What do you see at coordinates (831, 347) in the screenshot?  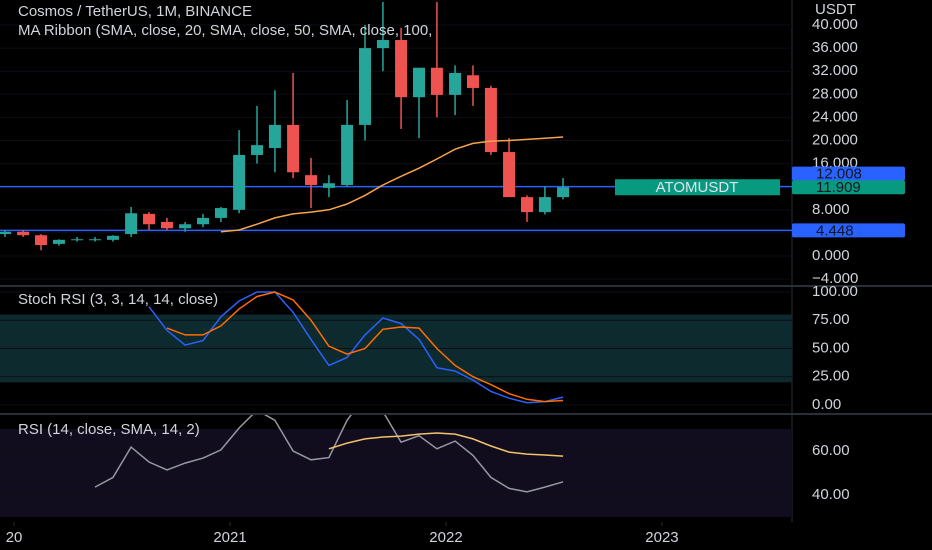 I see `y-tick-label: 50.00` at bounding box center [831, 347].